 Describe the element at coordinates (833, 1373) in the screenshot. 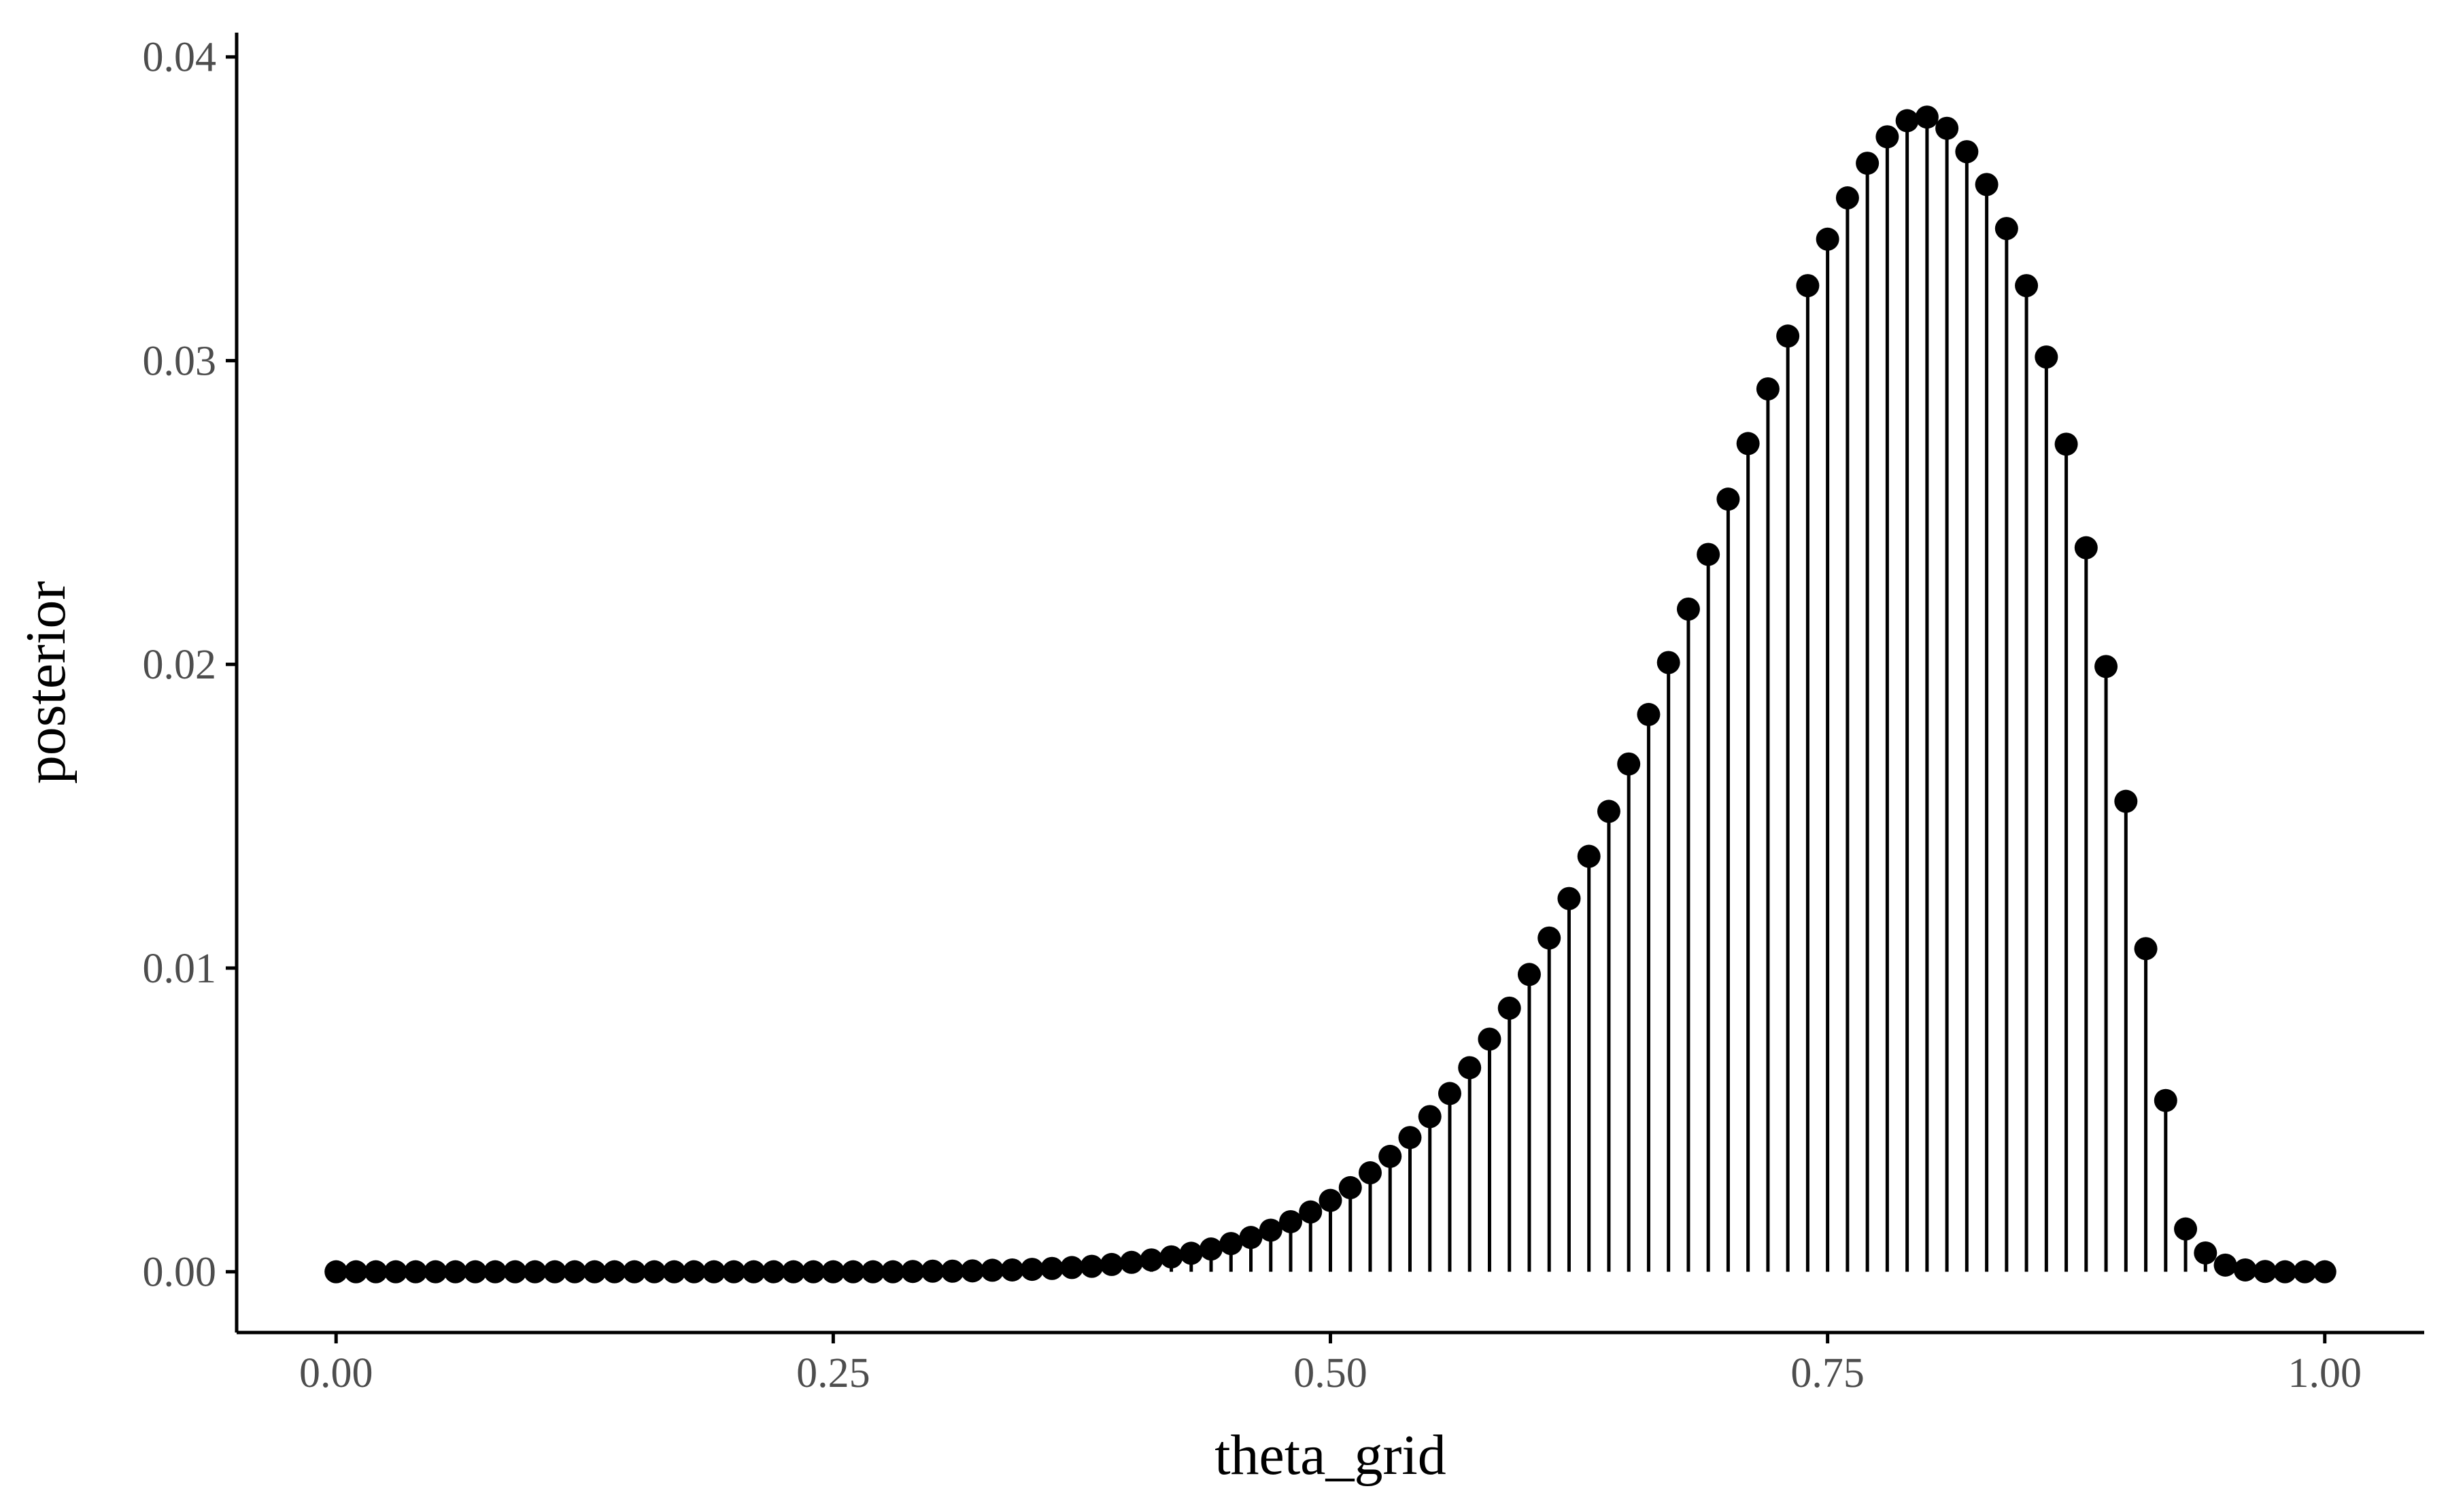

I see `x-tick-label: 0.25` at that location.